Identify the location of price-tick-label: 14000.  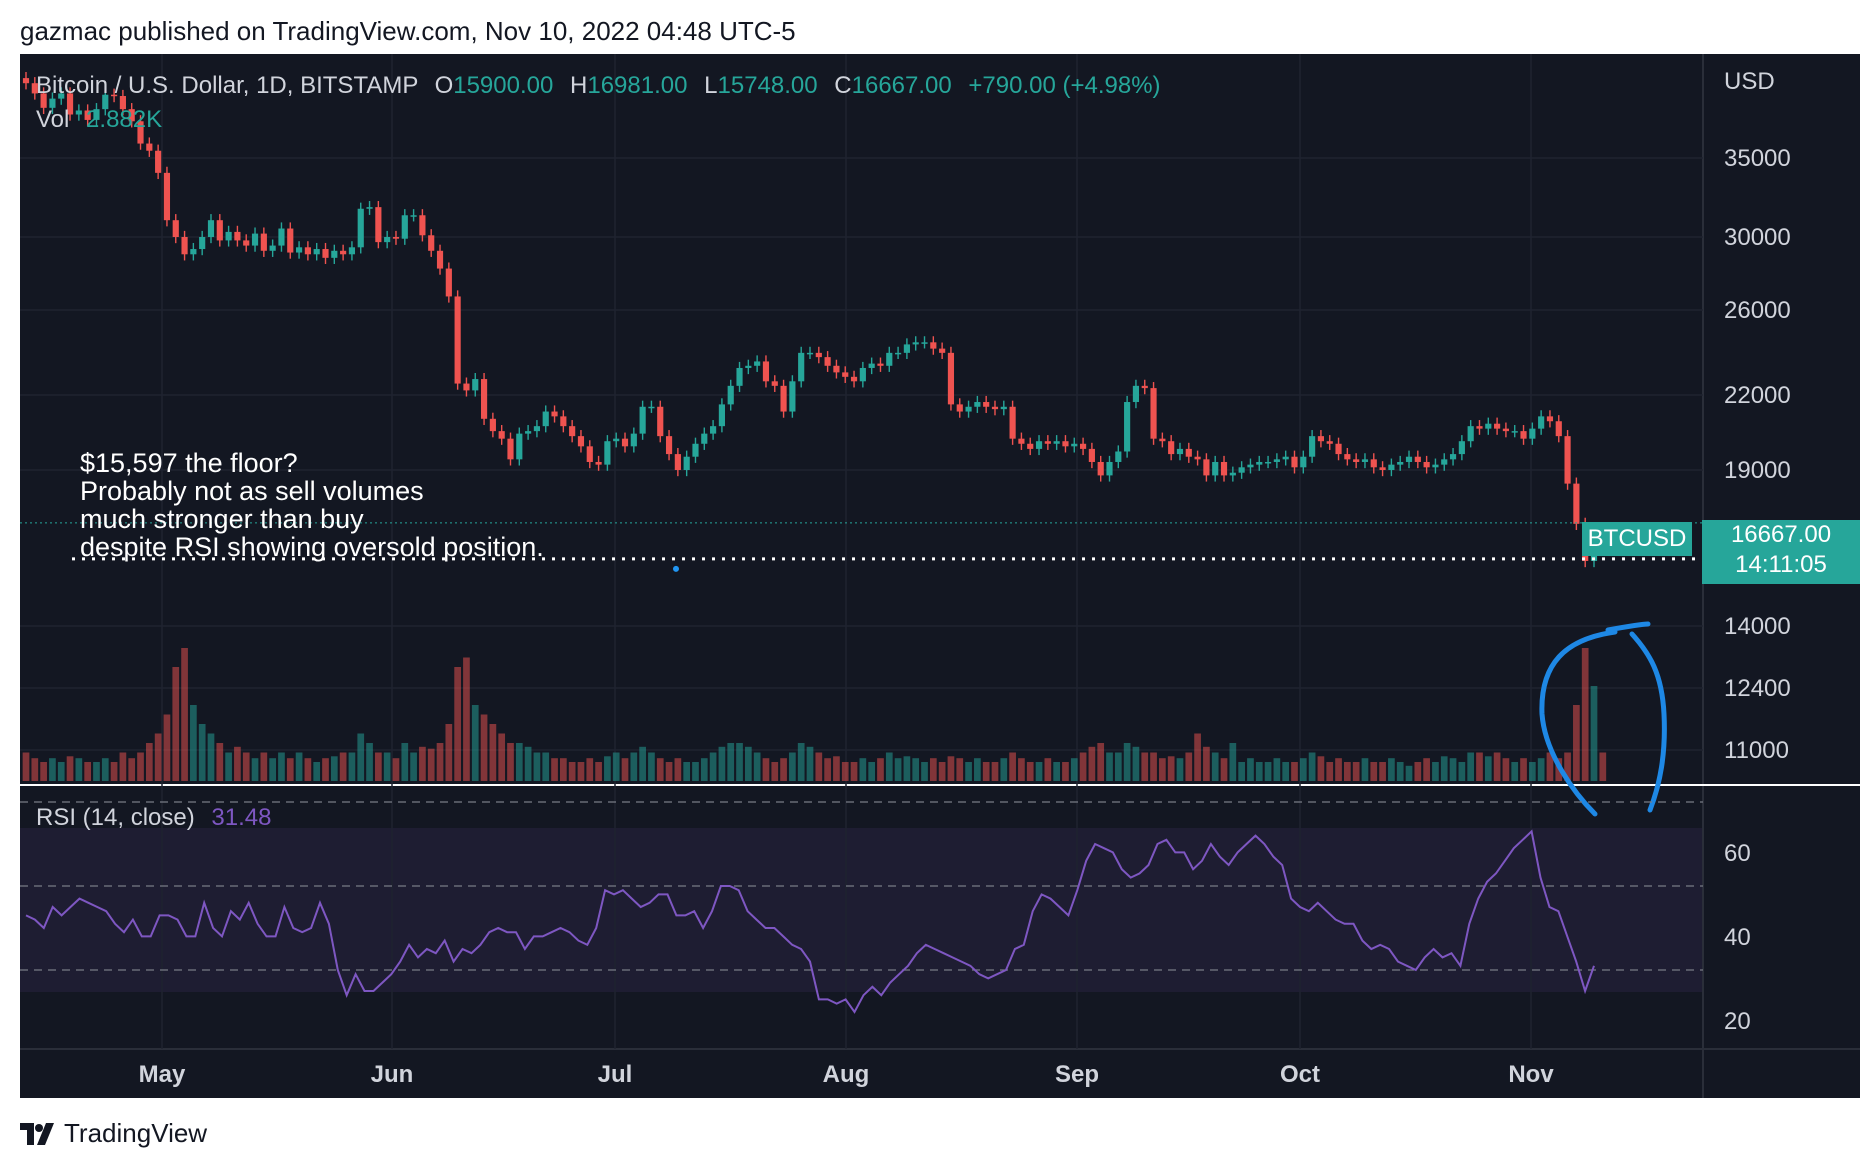
(1757, 626).